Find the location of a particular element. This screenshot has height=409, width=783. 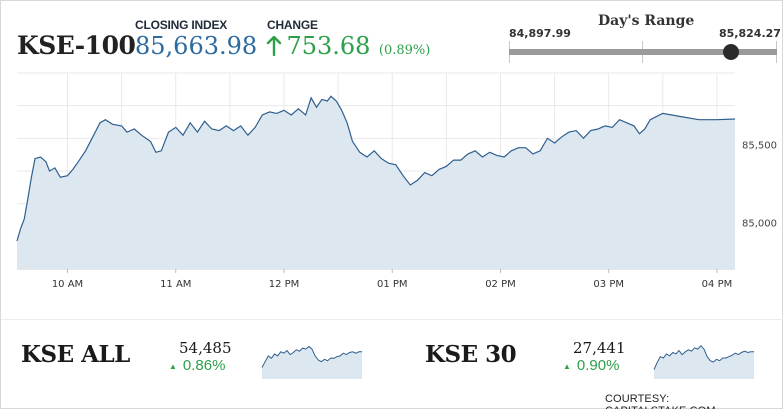

y-tick-label: 85,500 is located at coordinates (759, 146).